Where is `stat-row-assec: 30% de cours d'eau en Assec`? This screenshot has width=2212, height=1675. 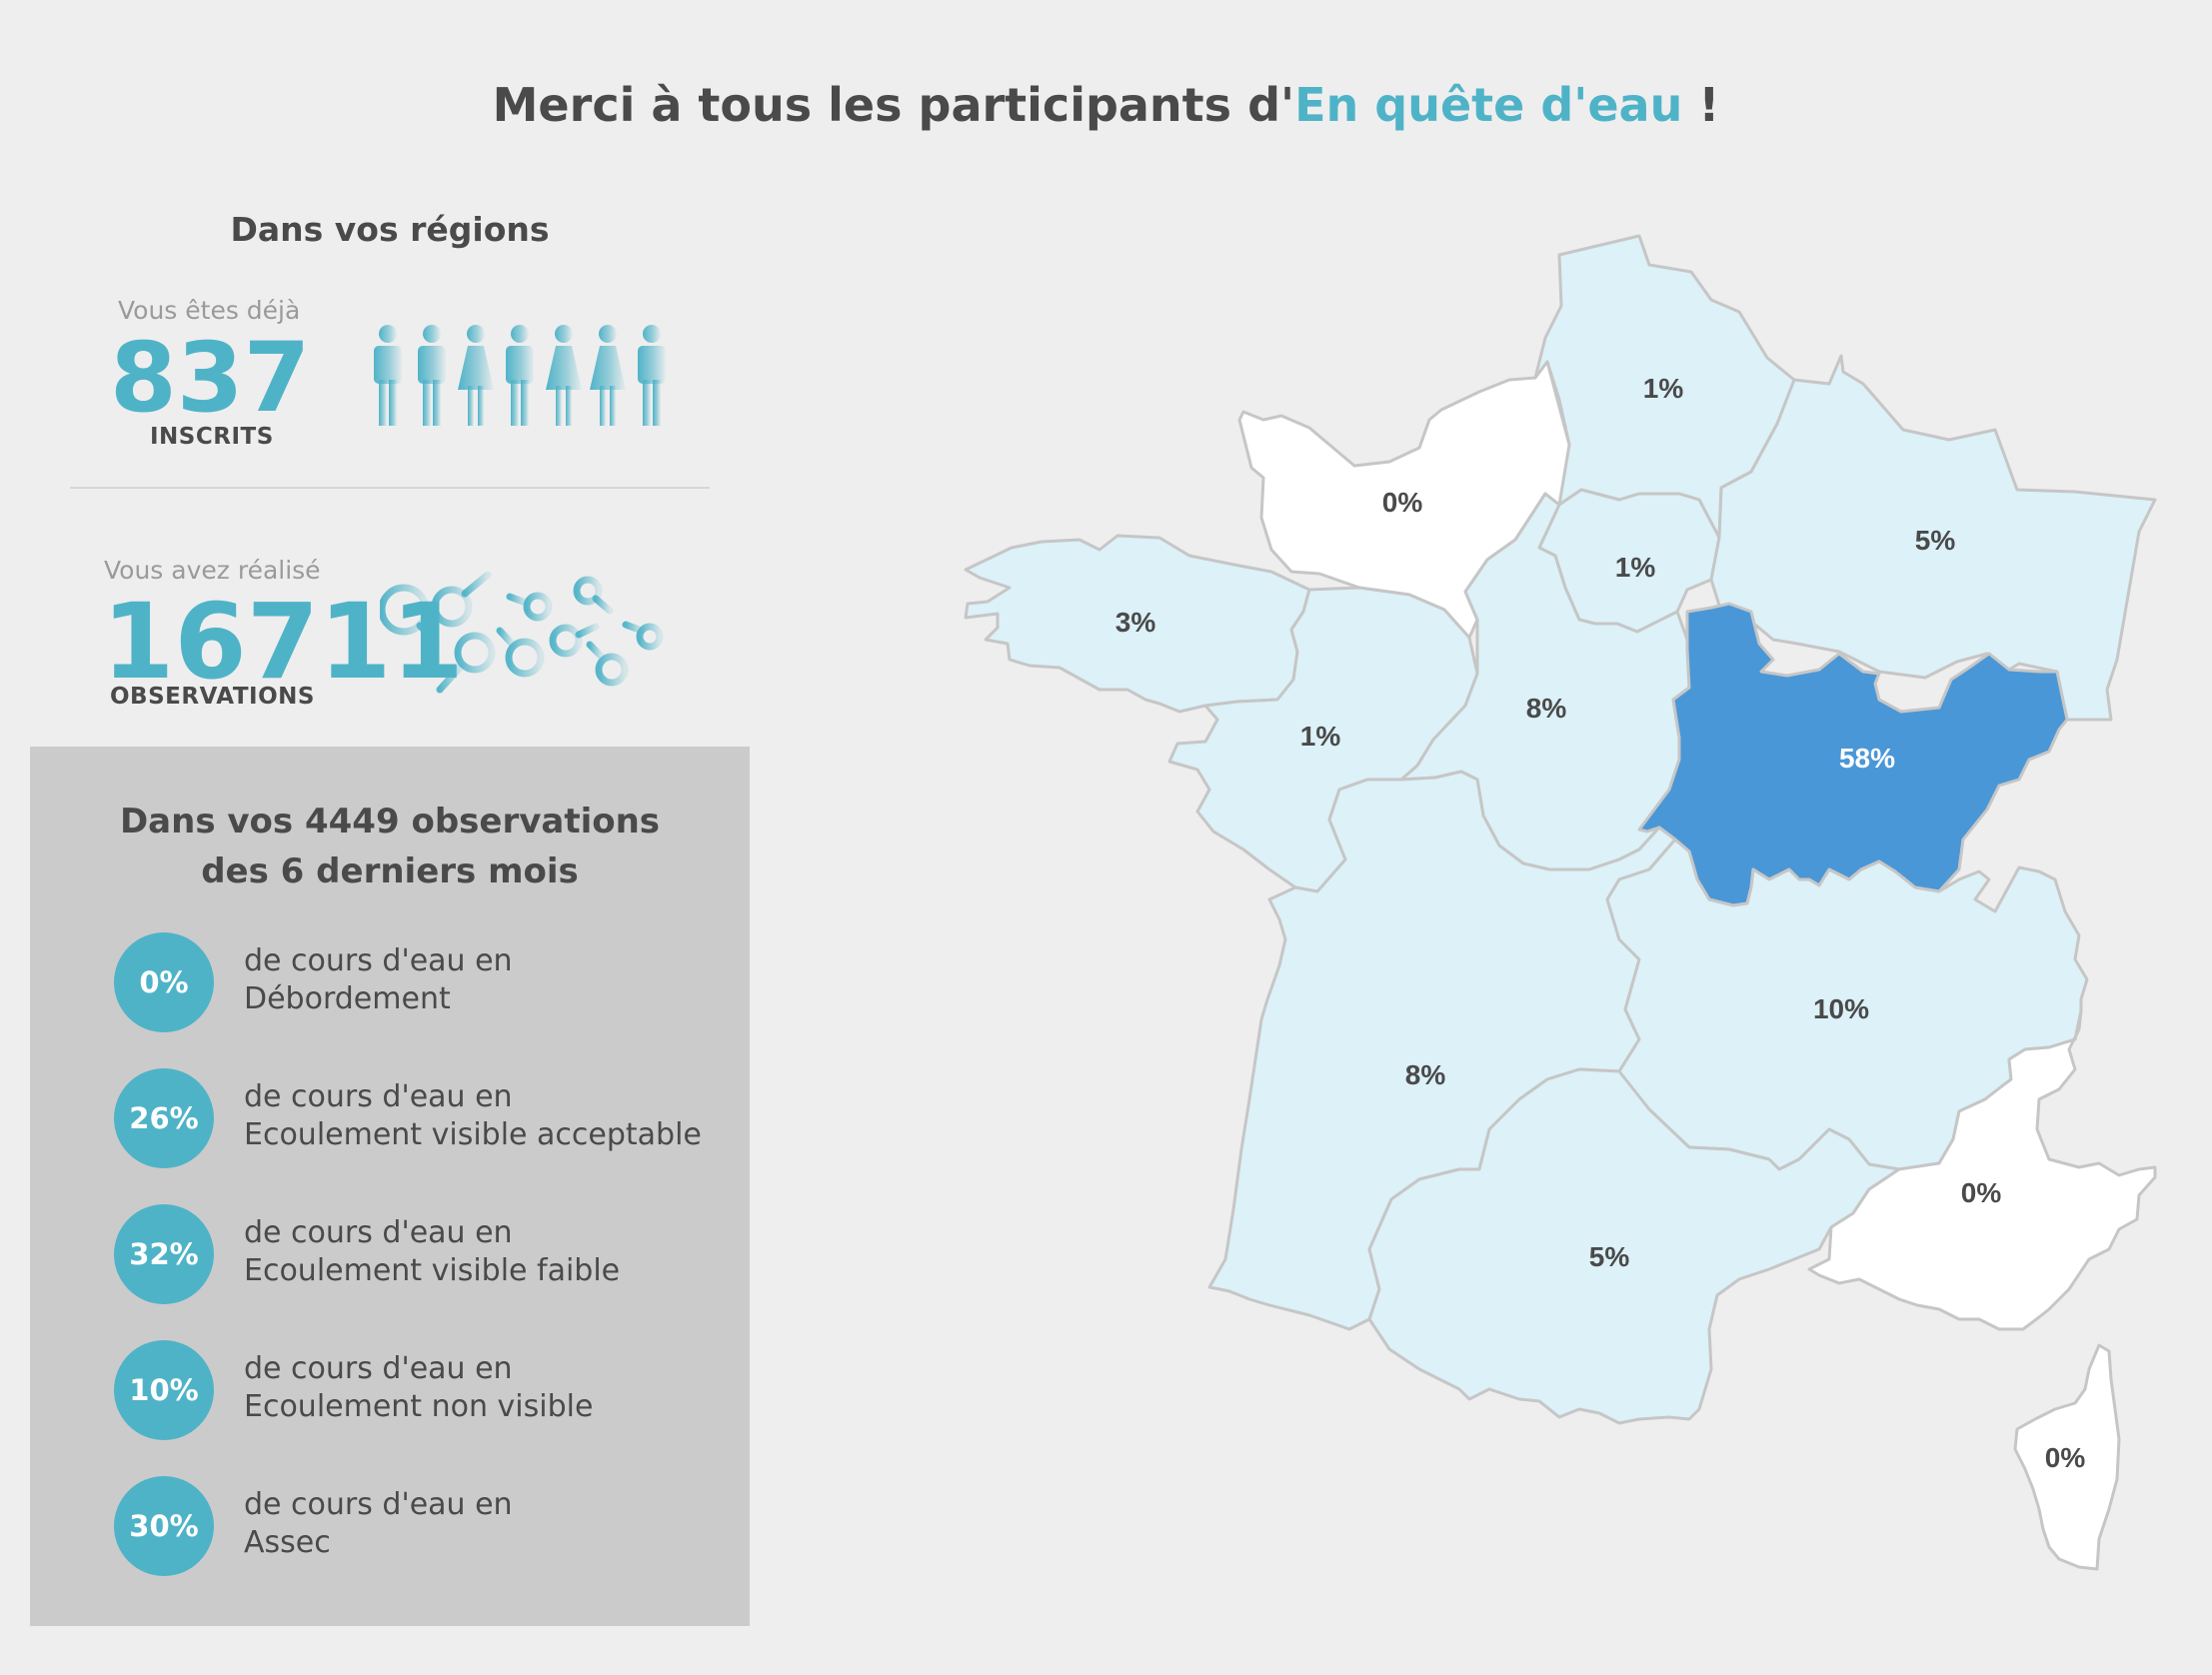
stat-row-assec: 30% de cours d'eau en Assec is located at coordinates (424, 1527).